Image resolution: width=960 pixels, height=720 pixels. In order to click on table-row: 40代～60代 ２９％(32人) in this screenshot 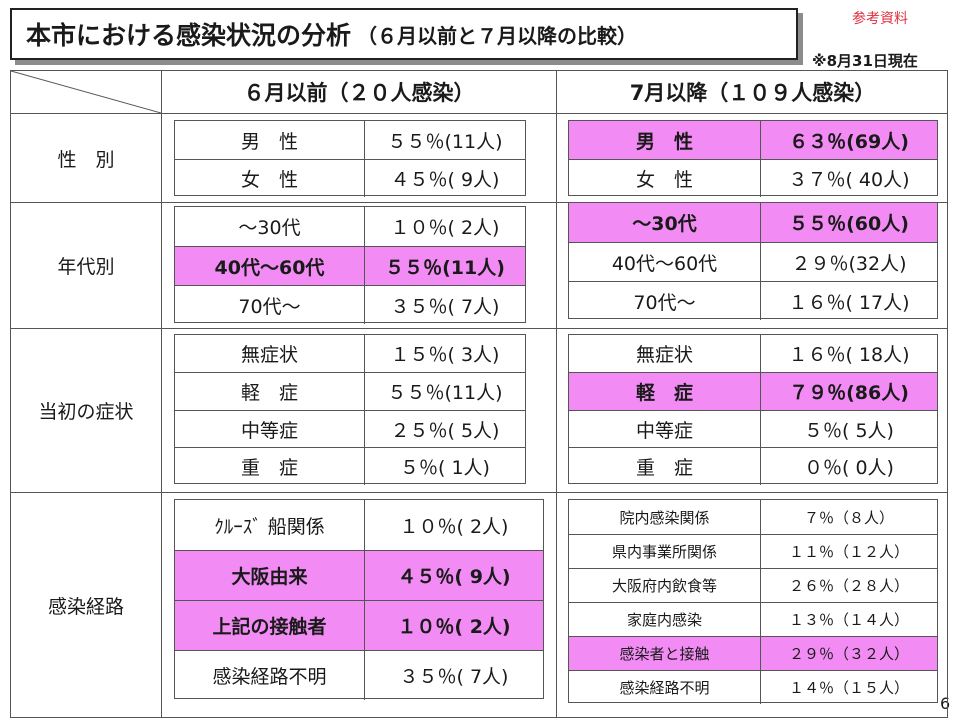, I will do `click(753, 261)`.